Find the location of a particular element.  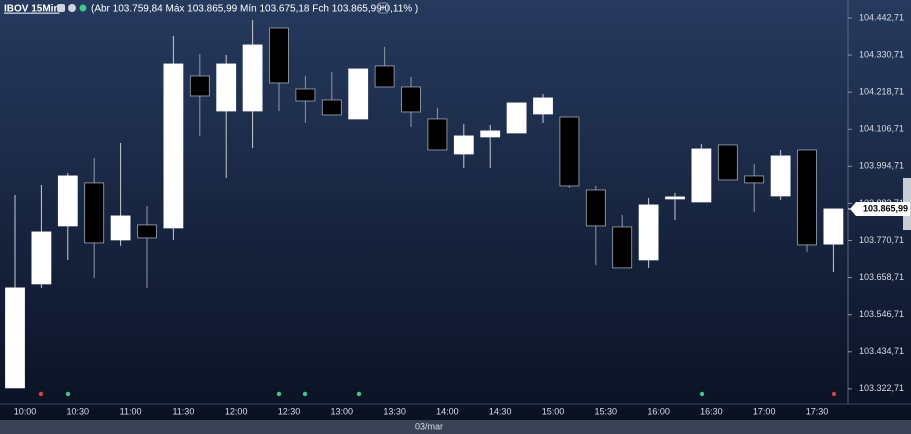

last-price-label: 103.865,99 is located at coordinates (885, 208).